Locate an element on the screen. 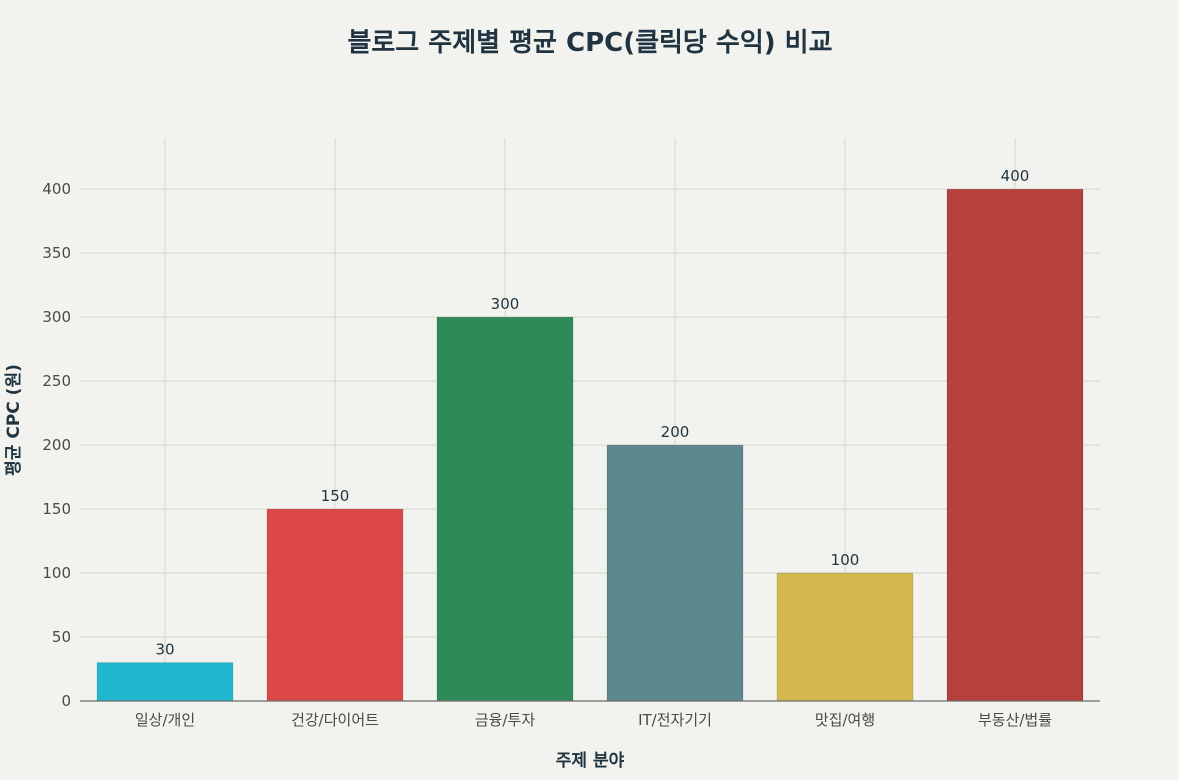  y-tick-label: 200 is located at coordinates (56, 445).